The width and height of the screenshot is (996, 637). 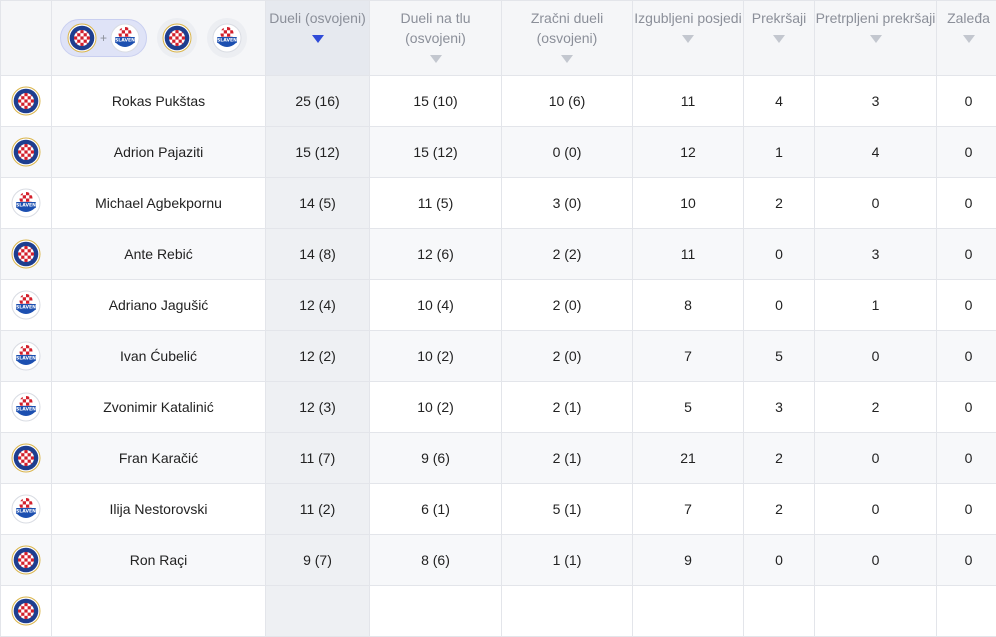 What do you see at coordinates (567, 38) in the screenshot?
I see `column-header-aerial_duels: Zračni dueli (osvojeni)` at bounding box center [567, 38].